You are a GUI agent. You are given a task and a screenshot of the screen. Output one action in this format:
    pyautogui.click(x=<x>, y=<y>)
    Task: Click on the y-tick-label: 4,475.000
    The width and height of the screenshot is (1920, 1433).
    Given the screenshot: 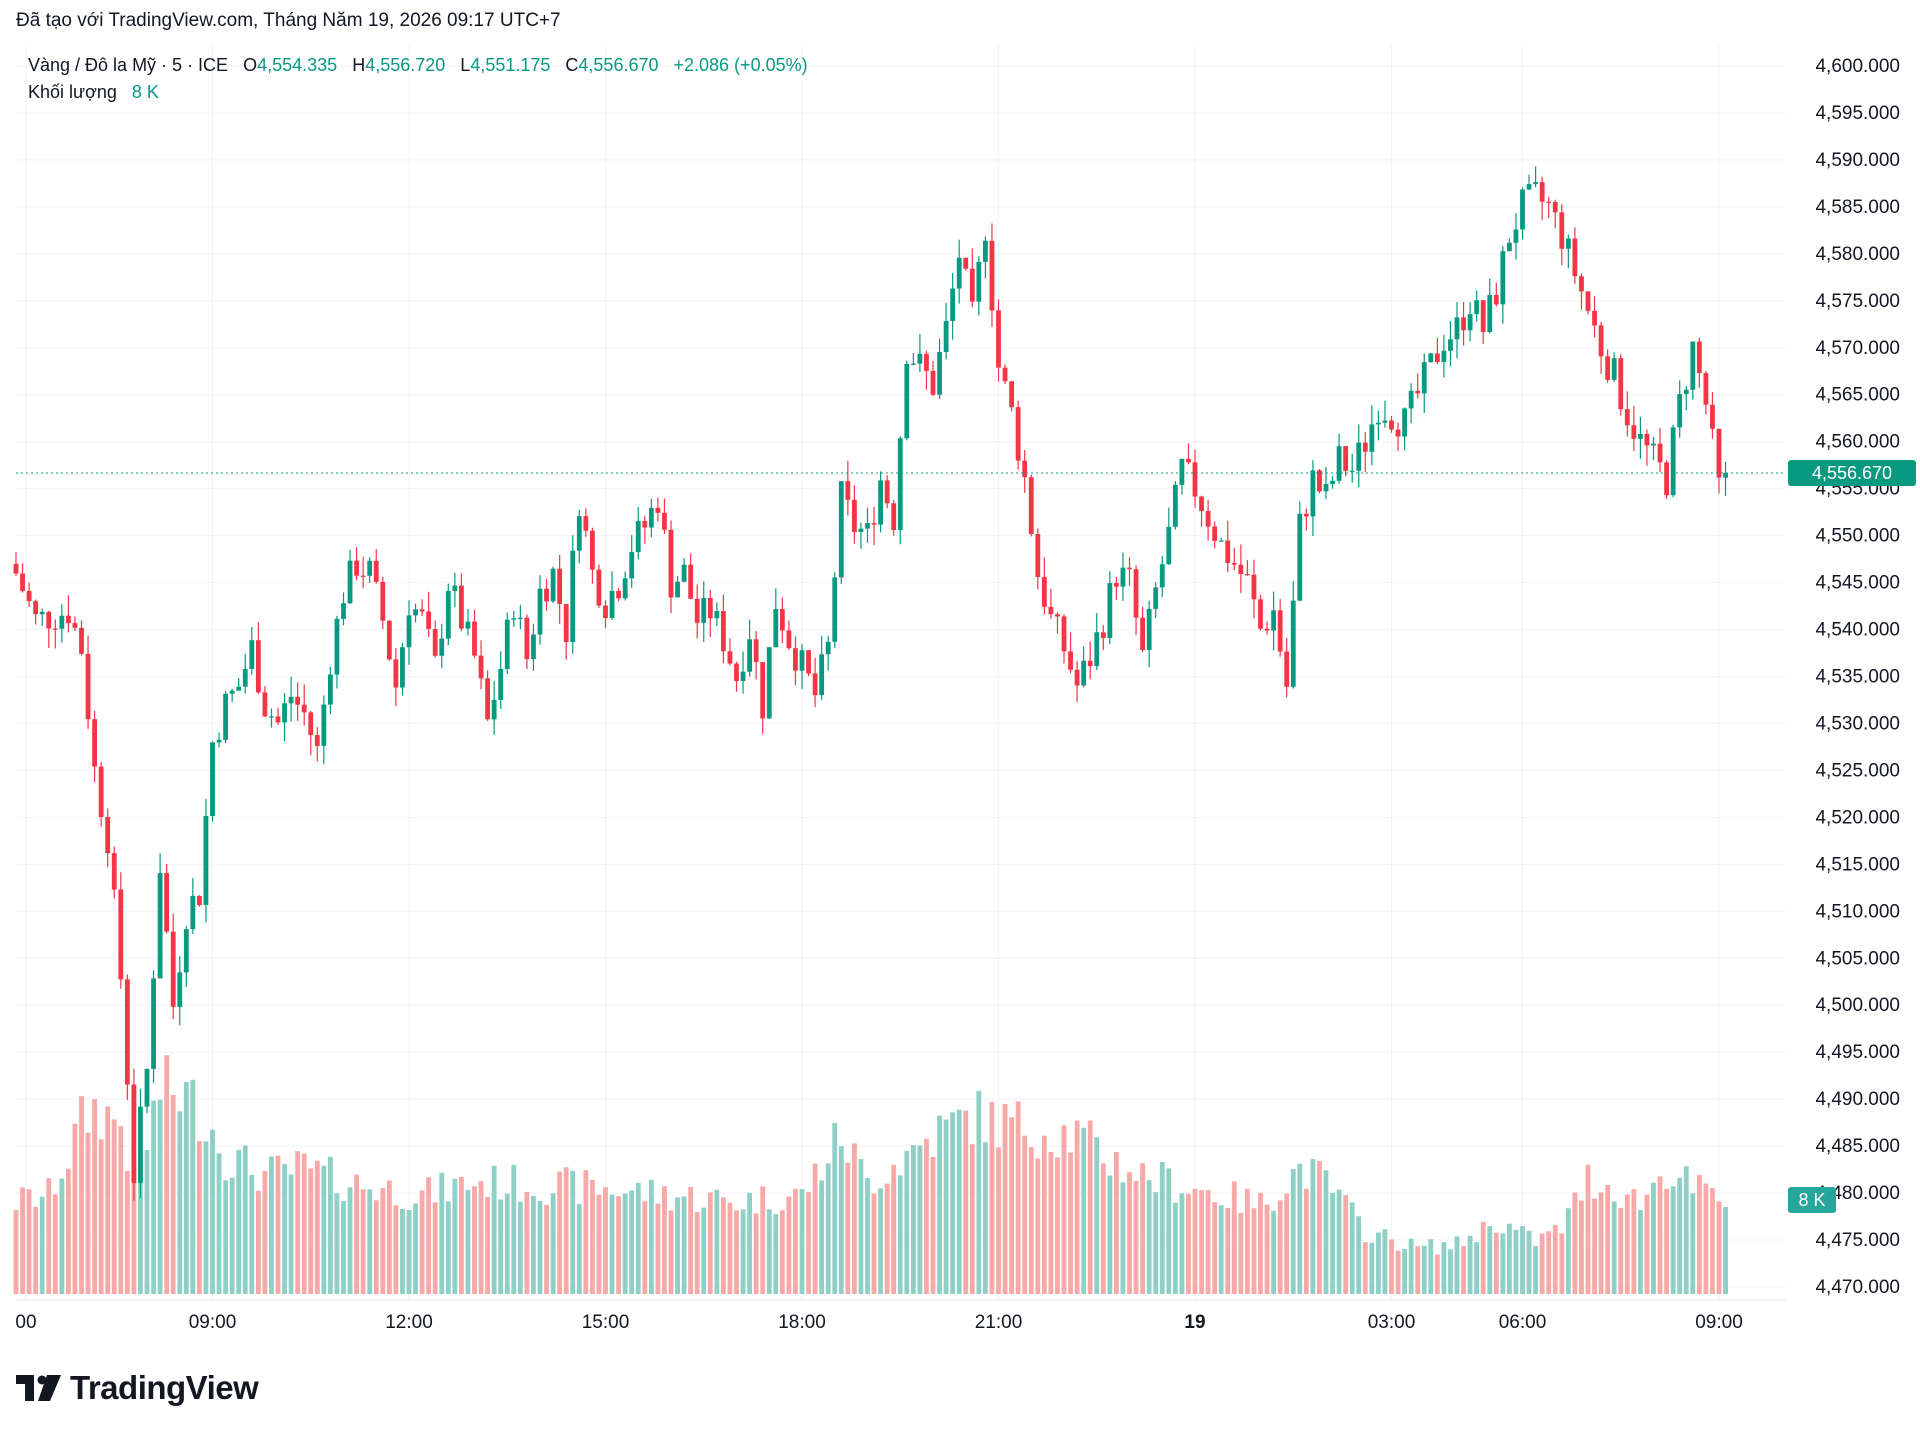 What is the action you would take?
    pyautogui.click(x=1857, y=1240)
    